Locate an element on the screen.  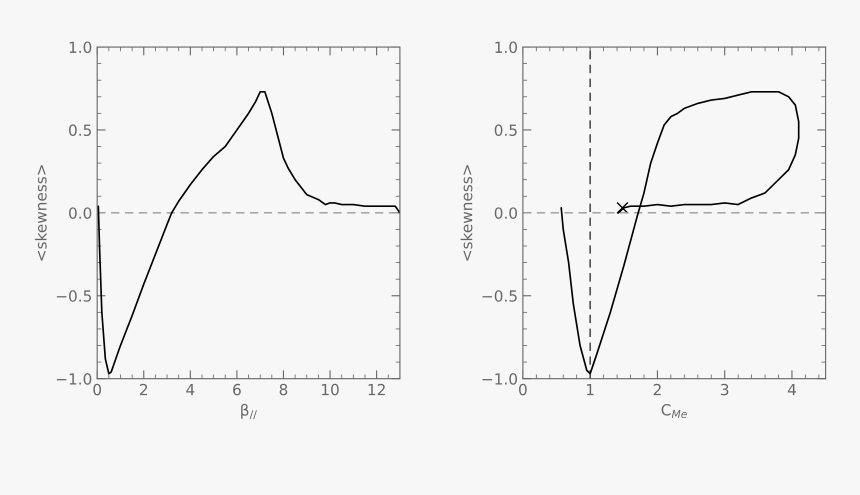
x-tick-label: 3 is located at coordinates (724, 390).